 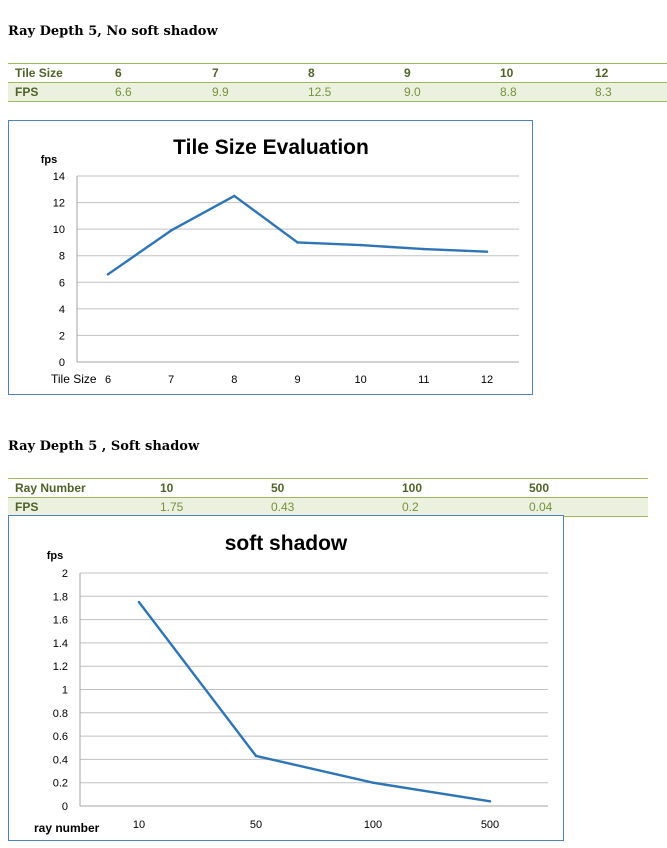 What do you see at coordinates (253, 92) in the screenshot?
I see `table-cell: 9.9` at bounding box center [253, 92].